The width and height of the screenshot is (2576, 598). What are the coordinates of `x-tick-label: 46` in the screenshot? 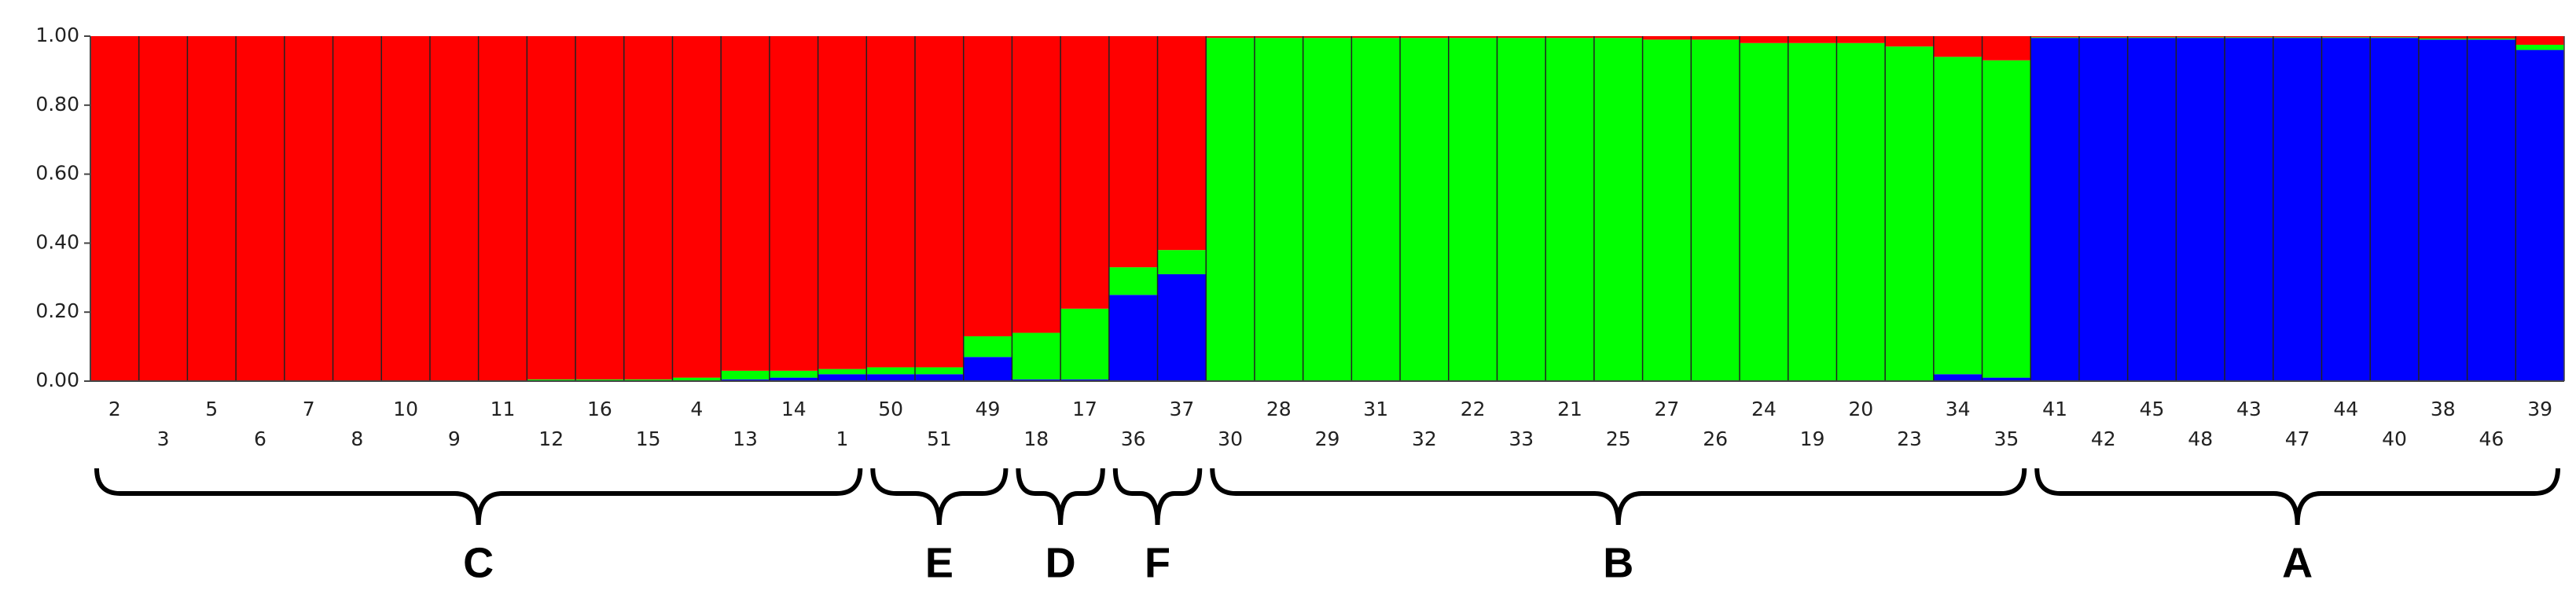 It's located at (2491, 438).